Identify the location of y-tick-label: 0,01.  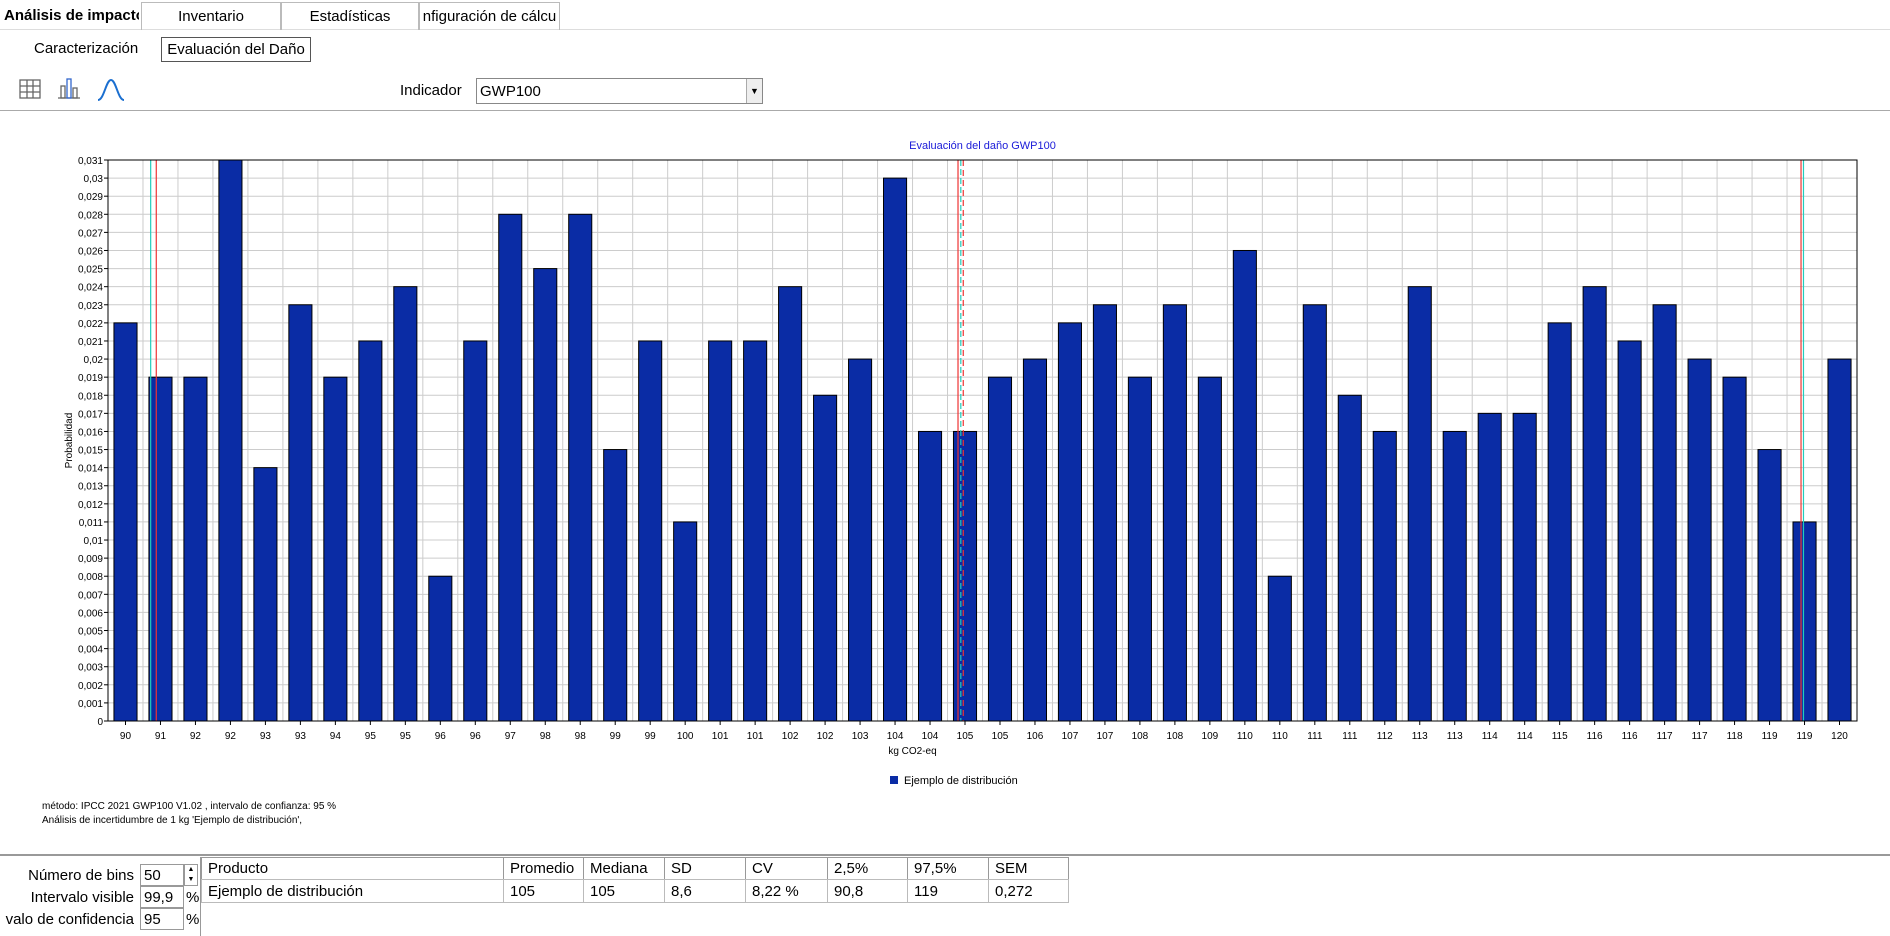
(94, 541).